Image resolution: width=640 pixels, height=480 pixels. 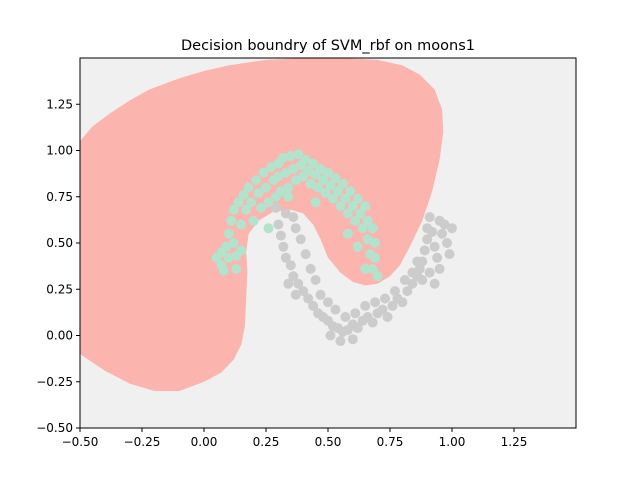 What do you see at coordinates (266, 442) in the screenshot?
I see `x-tick-label: 0.25` at bounding box center [266, 442].